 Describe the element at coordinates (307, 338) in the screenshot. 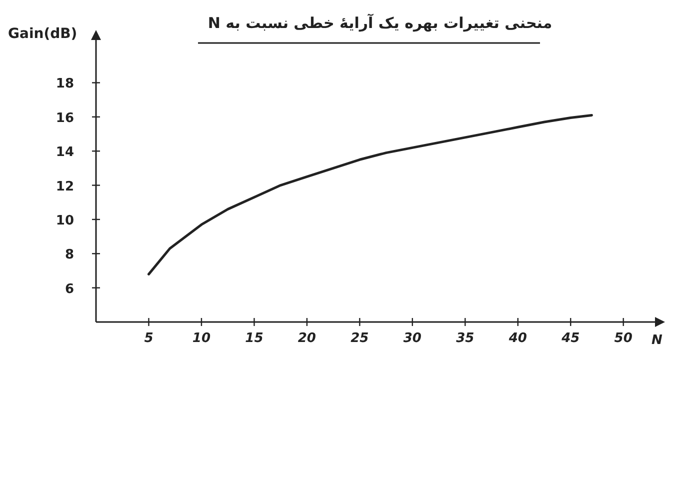

I see `x-tick-label: 20` at that location.